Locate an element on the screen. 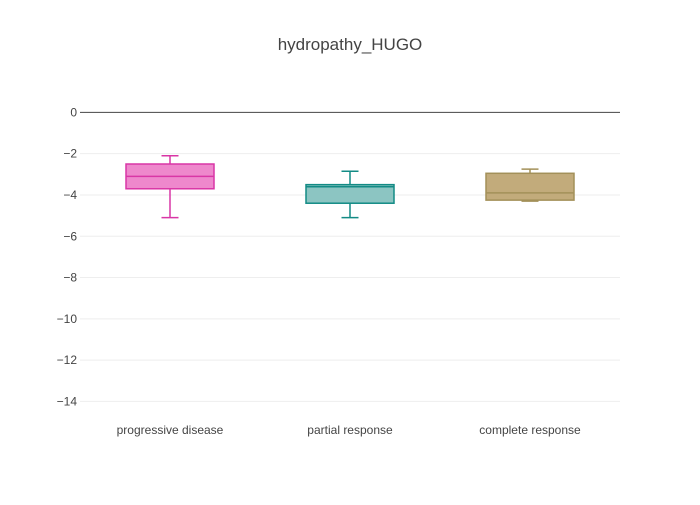  box-layer is located at coordinates (350, 186).